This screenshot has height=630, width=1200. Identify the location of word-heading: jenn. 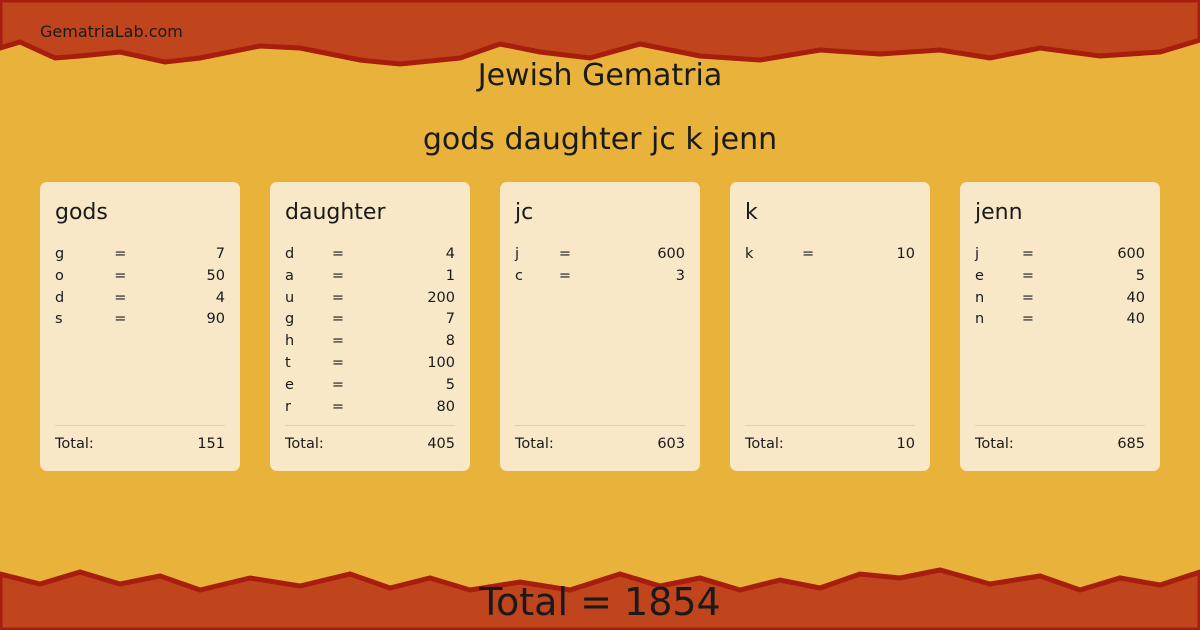
(999, 212).